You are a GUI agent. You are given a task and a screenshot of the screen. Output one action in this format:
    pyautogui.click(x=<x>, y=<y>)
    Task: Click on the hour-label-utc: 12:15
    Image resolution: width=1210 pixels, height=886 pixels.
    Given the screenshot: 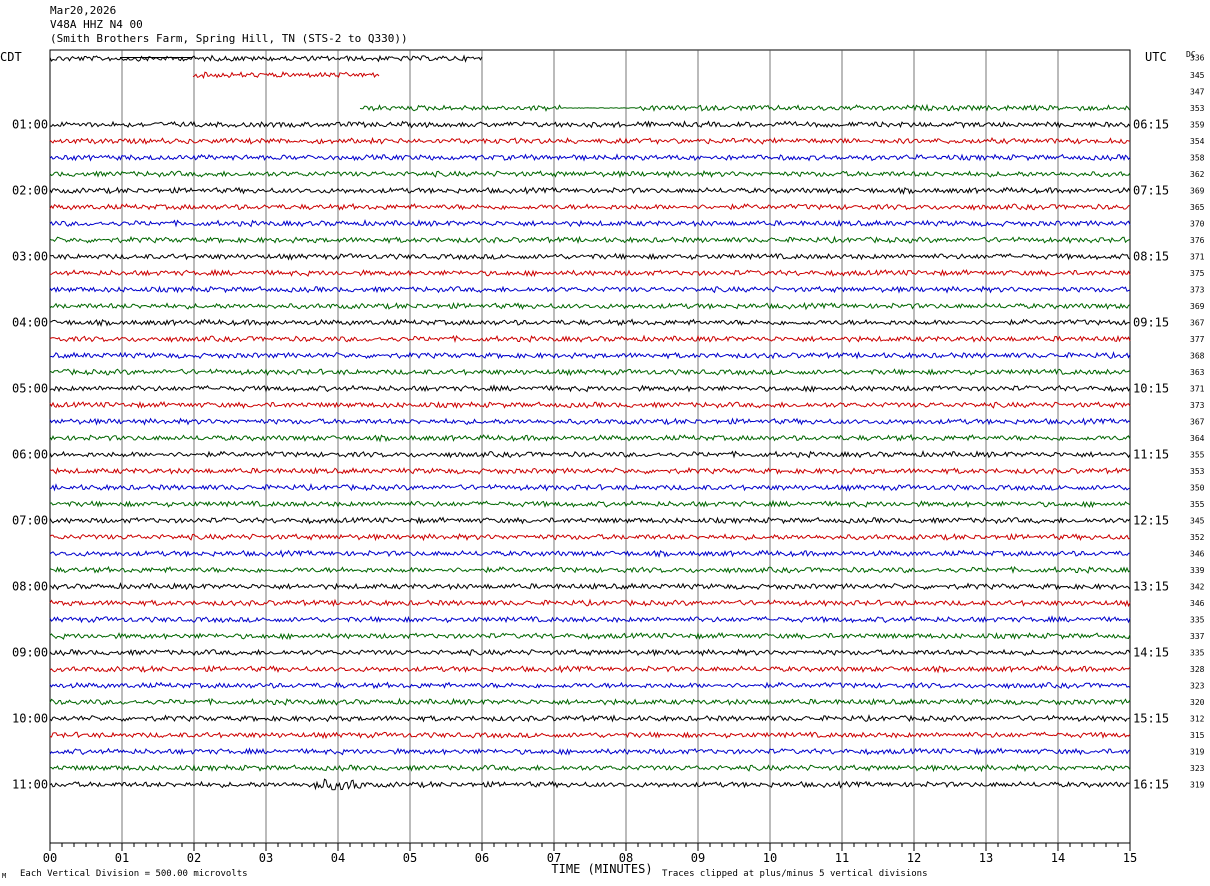 What is the action you would take?
    pyautogui.click(x=1151, y=521)
    